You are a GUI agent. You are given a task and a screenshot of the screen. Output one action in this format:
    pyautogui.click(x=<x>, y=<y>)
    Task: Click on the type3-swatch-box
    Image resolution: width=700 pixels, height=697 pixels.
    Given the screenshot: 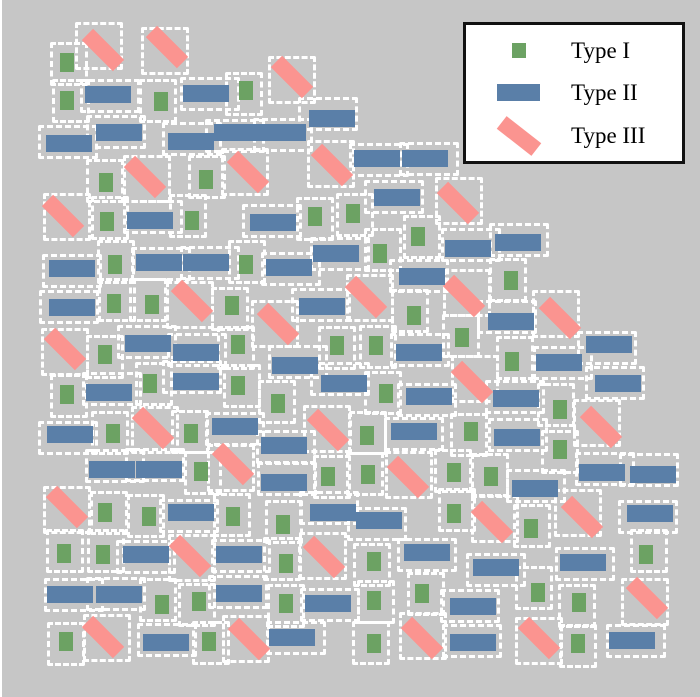 What is the action you would take?
    pyautogui.click(x=518, y=135)
    